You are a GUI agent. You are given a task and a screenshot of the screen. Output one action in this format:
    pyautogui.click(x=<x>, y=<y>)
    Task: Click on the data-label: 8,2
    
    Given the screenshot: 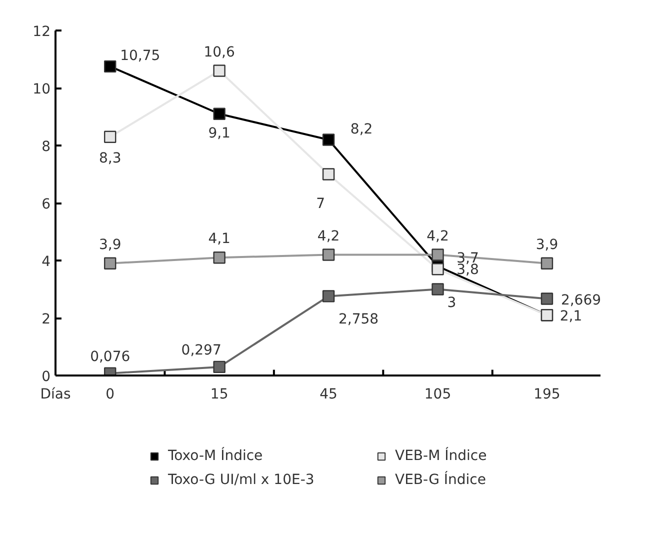 What is the action you would take?
    pyautogui.click(x=361, y=129)
    